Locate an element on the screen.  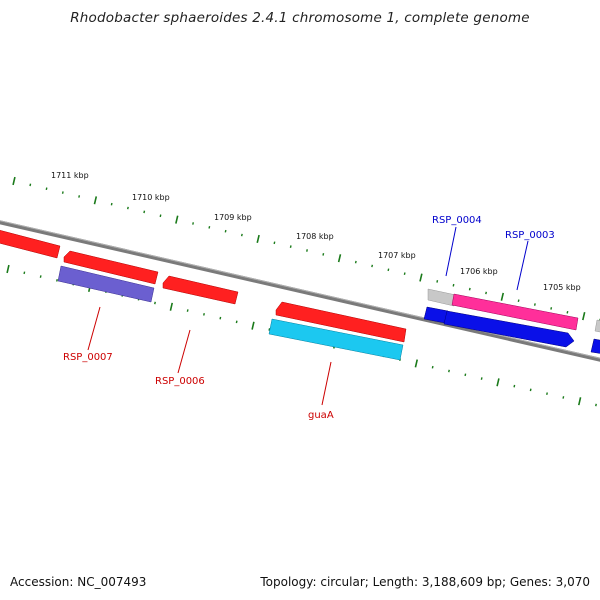
scale-label-1709: 1709 kbp is located at coordinates (233, 217).